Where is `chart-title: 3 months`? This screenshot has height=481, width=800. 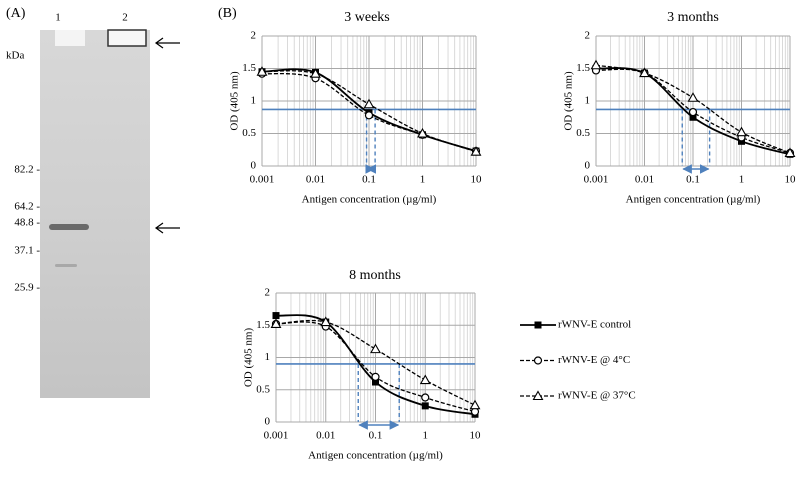
chart-title: 3 months is located at coordinates (693, 17).